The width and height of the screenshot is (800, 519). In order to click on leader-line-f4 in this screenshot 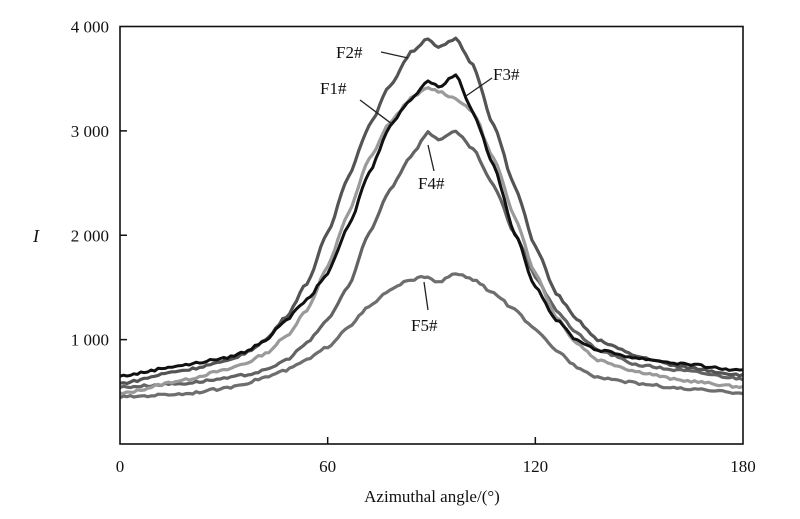, I will do `click(431, 158)`.